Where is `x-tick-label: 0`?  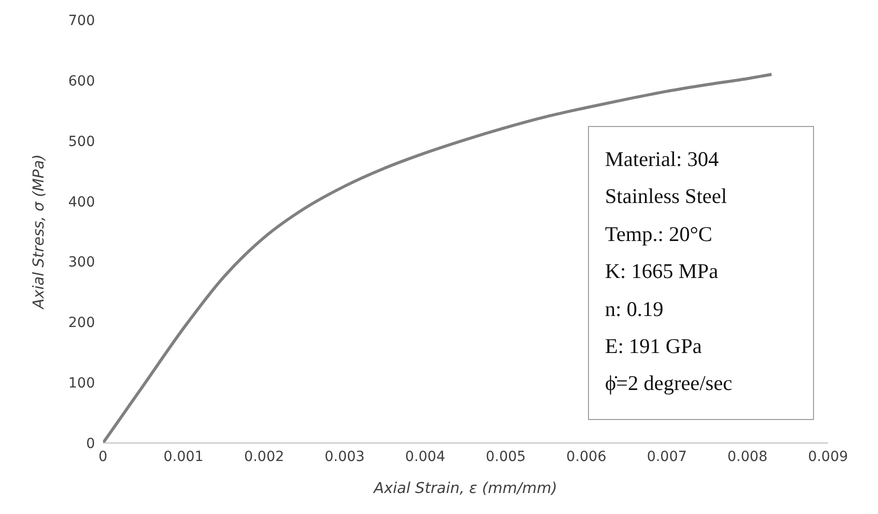
x-tick-label: 0 is located at coordinates (103, 456).